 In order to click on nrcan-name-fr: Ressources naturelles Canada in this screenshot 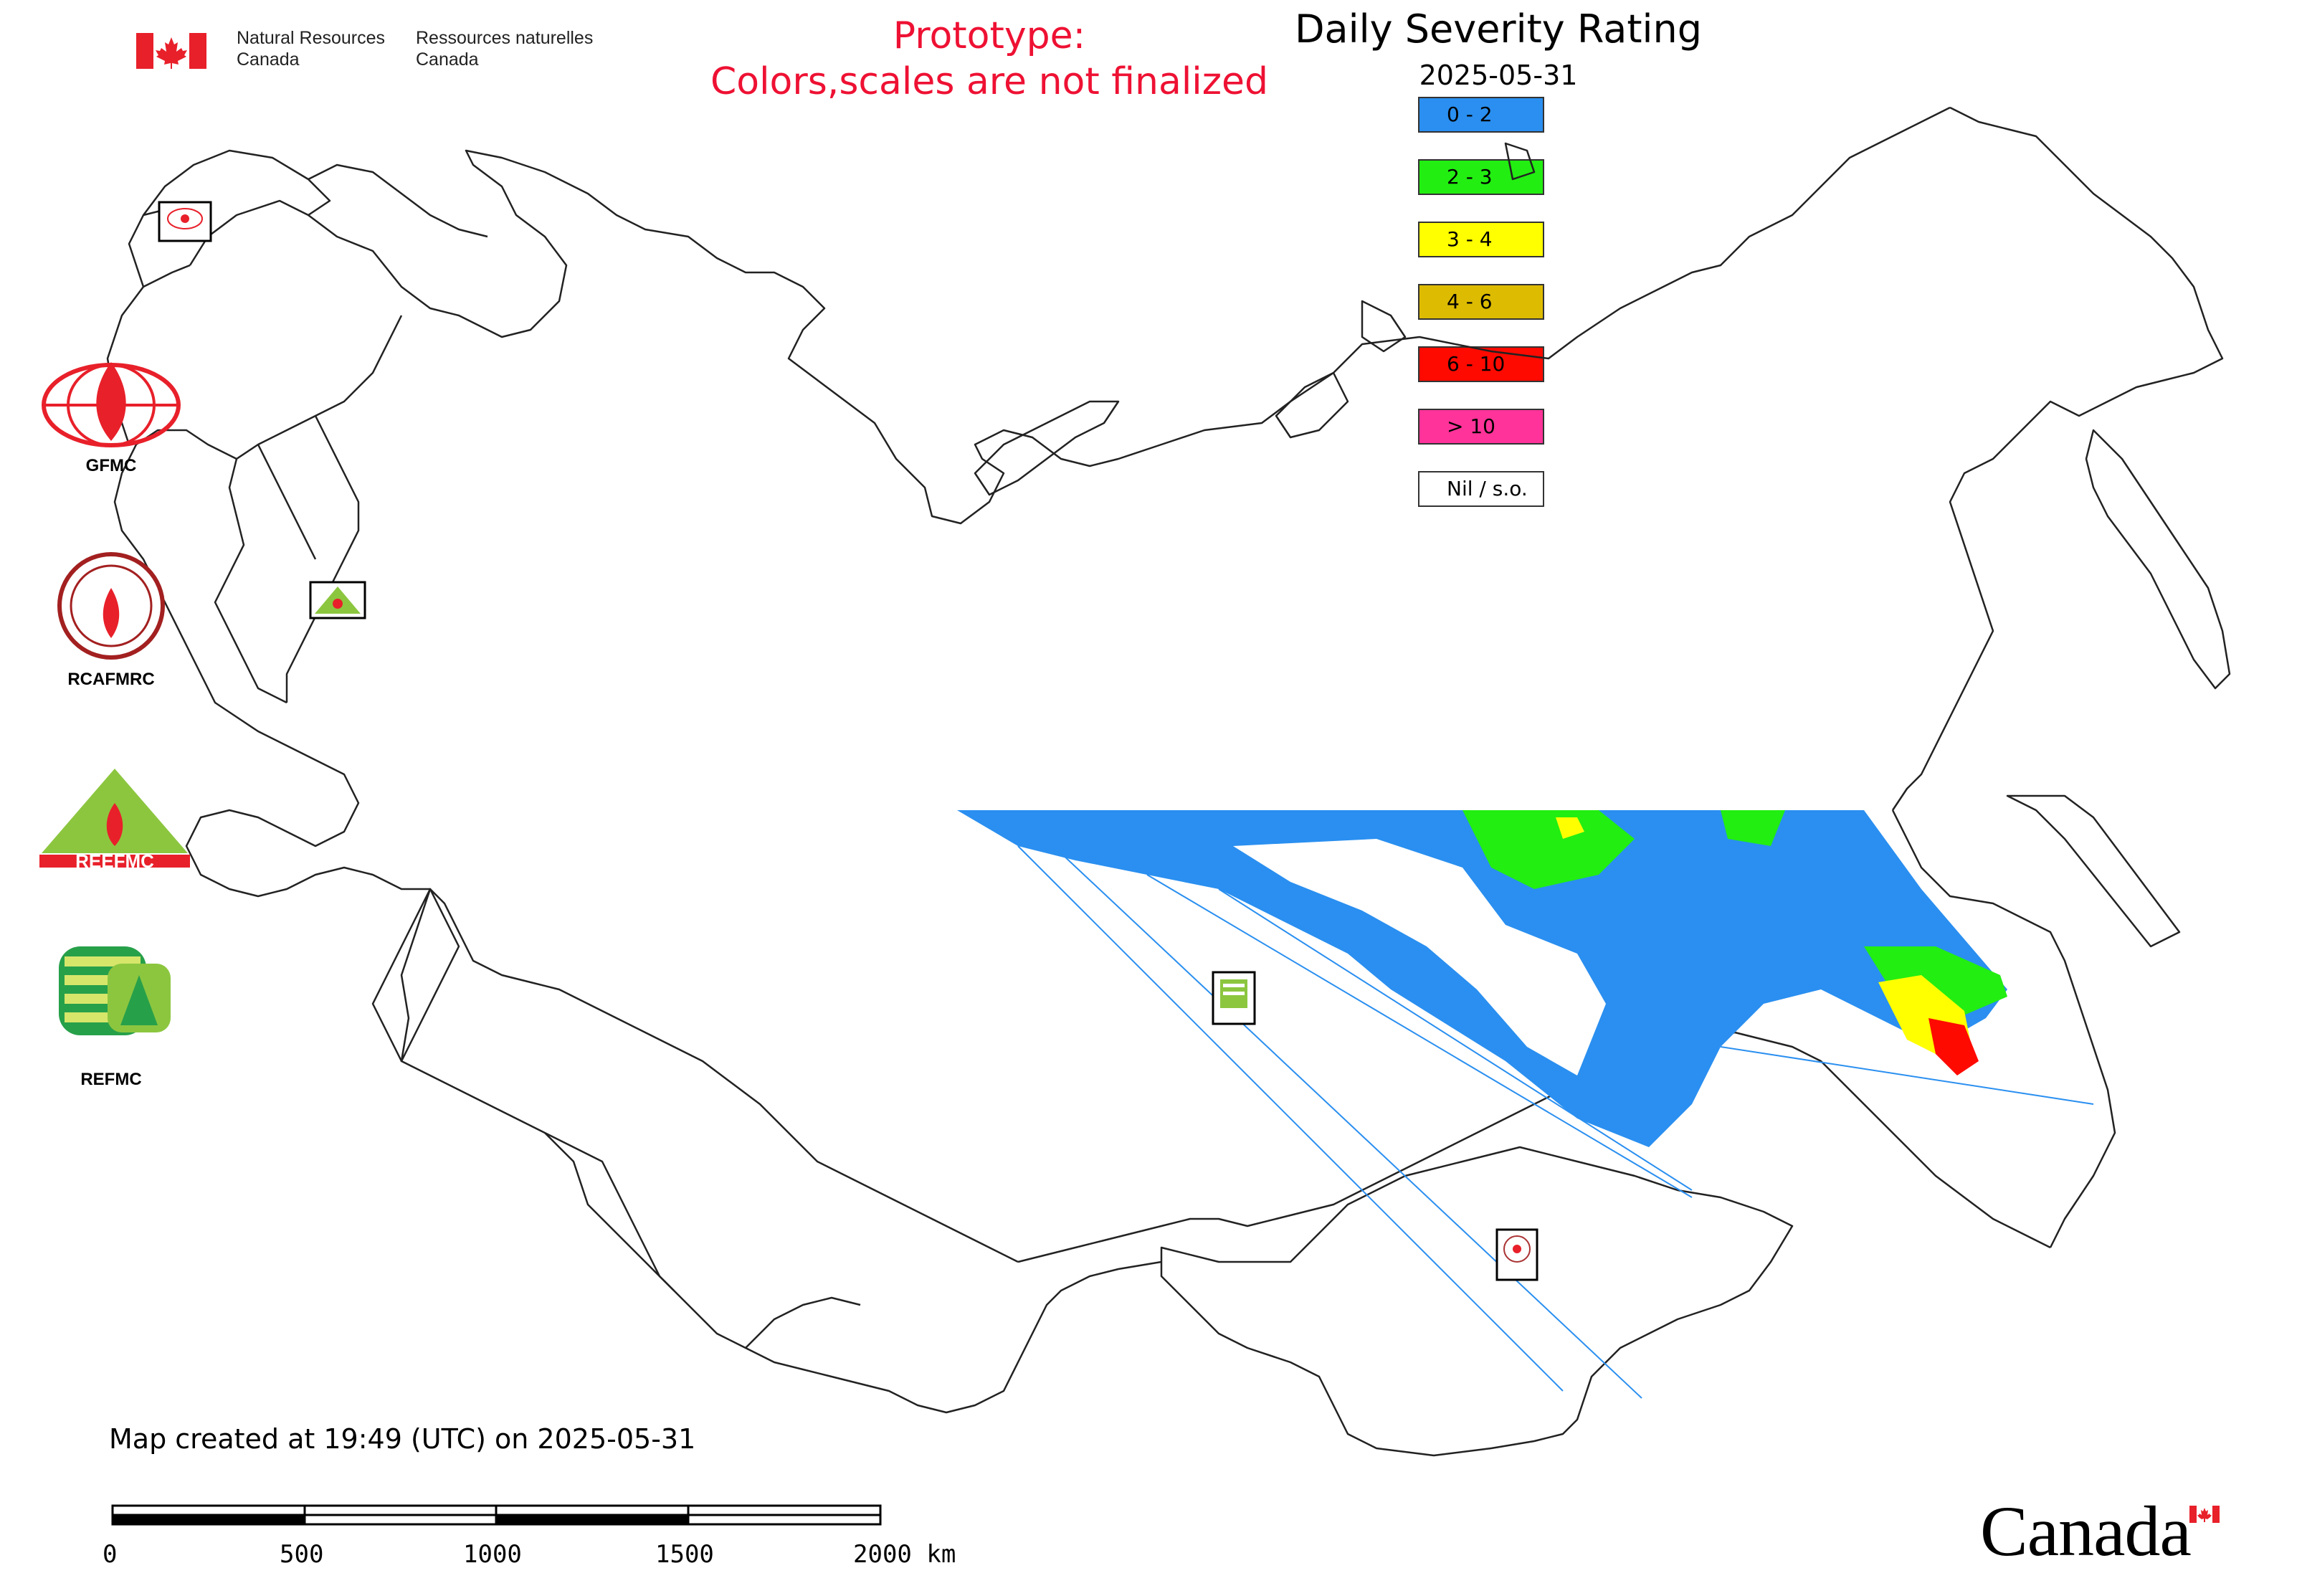, I will do `click(504, 48)`.